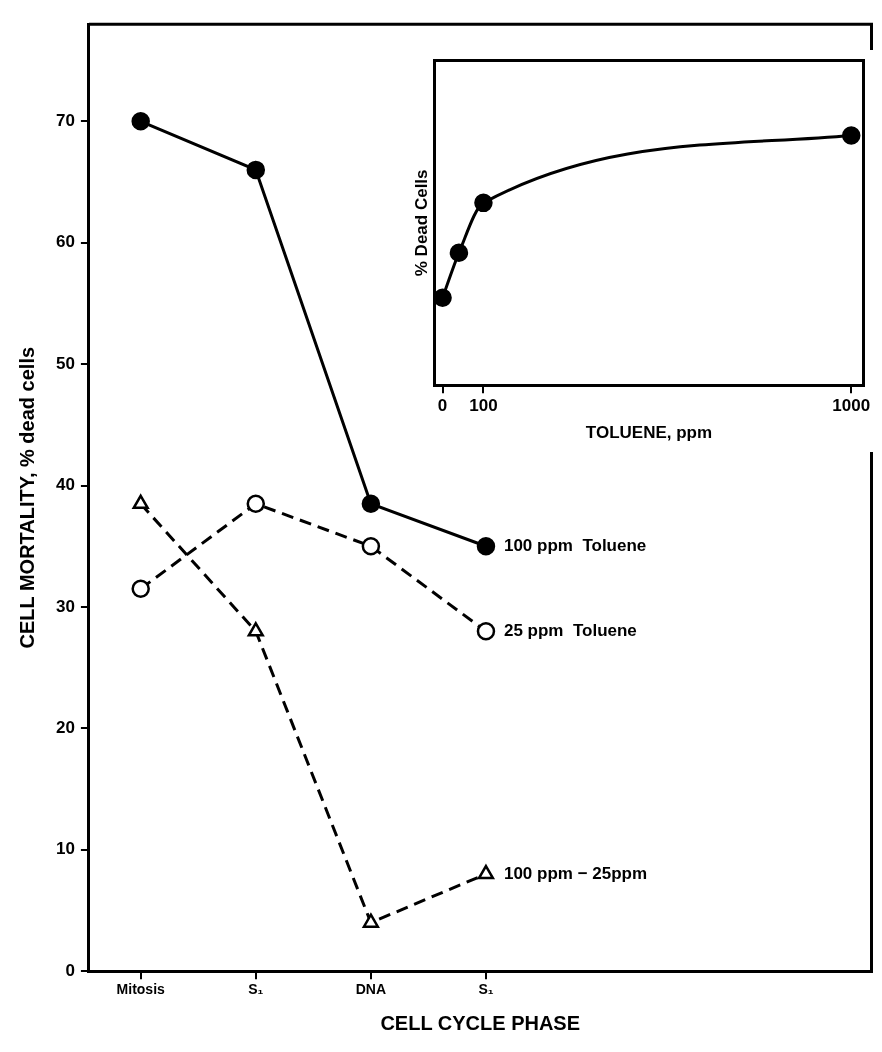 The height and width of the screenshot is (1052, 882). What do you see at coordinates (851, 406) in the screenshot?
I see `x-tick-label: 1000` at bounding box center [851, 406].